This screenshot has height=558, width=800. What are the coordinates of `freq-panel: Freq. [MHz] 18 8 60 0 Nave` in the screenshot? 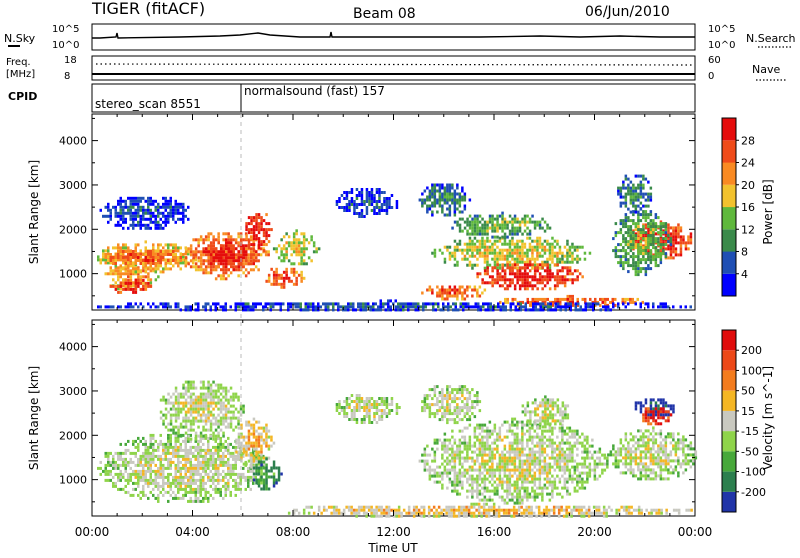 It's located at (396, 68).